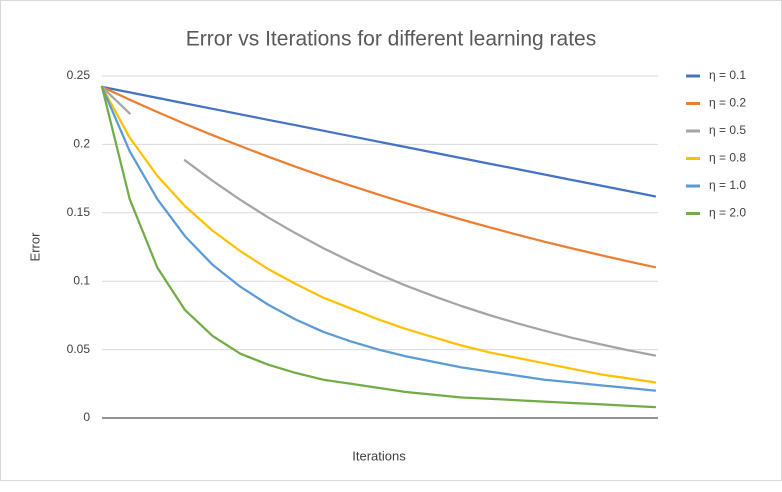 The height and width of the screenshot is (492, 782). Describe the element at coordinates (727, 158) in the screenshot. I see `legend-label: η = 0.8` at that location.